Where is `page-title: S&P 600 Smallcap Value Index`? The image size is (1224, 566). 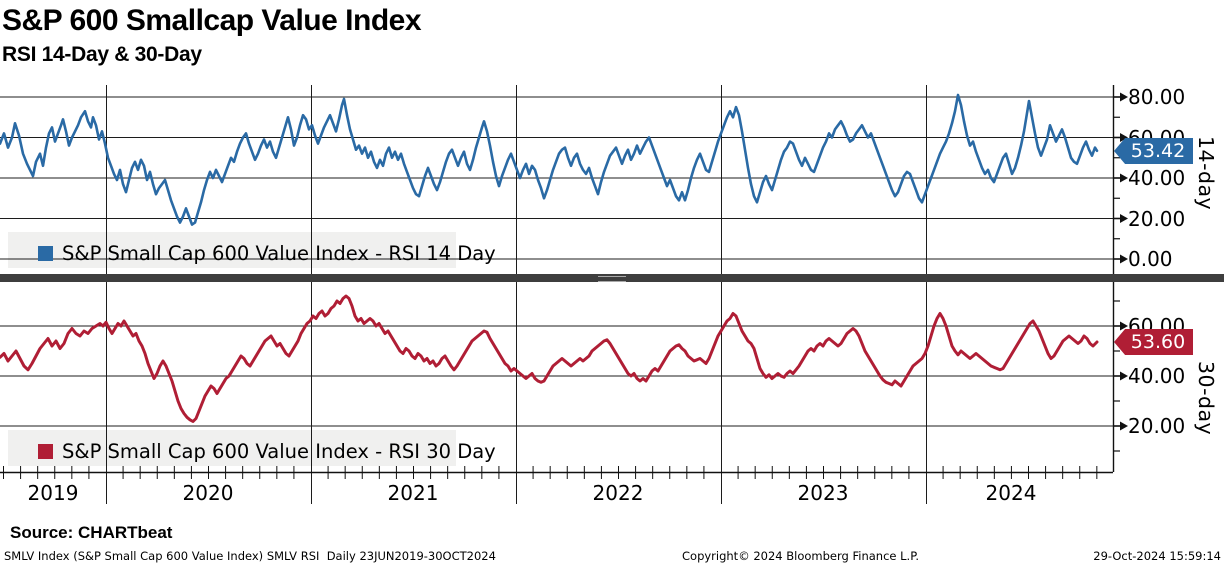 page-title: S&P 600 Smallcap Value Index is located at coordinates (212, 20).